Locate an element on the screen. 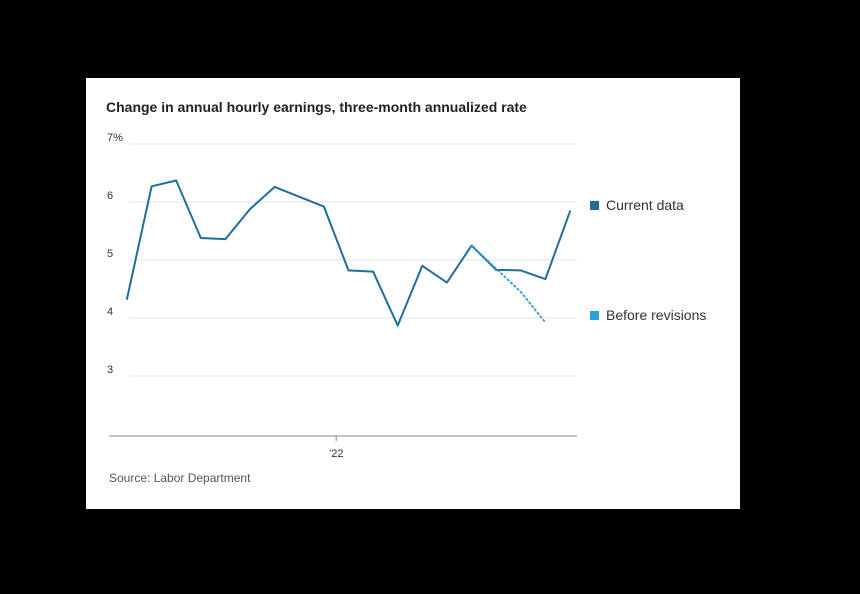  y-tick-label-6: 6 is located at coordinates (110, 196).